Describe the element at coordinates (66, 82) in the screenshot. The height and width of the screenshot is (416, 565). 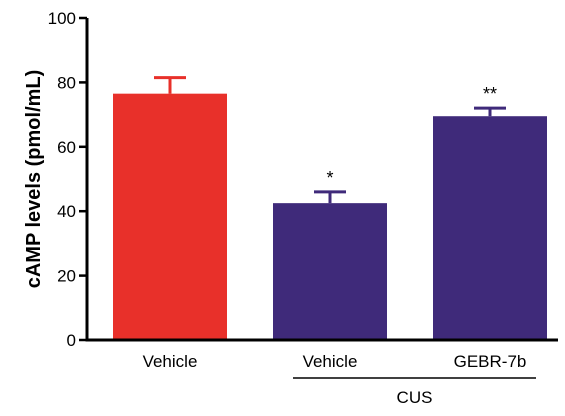
I see `y-tick-label: 80` at that location.